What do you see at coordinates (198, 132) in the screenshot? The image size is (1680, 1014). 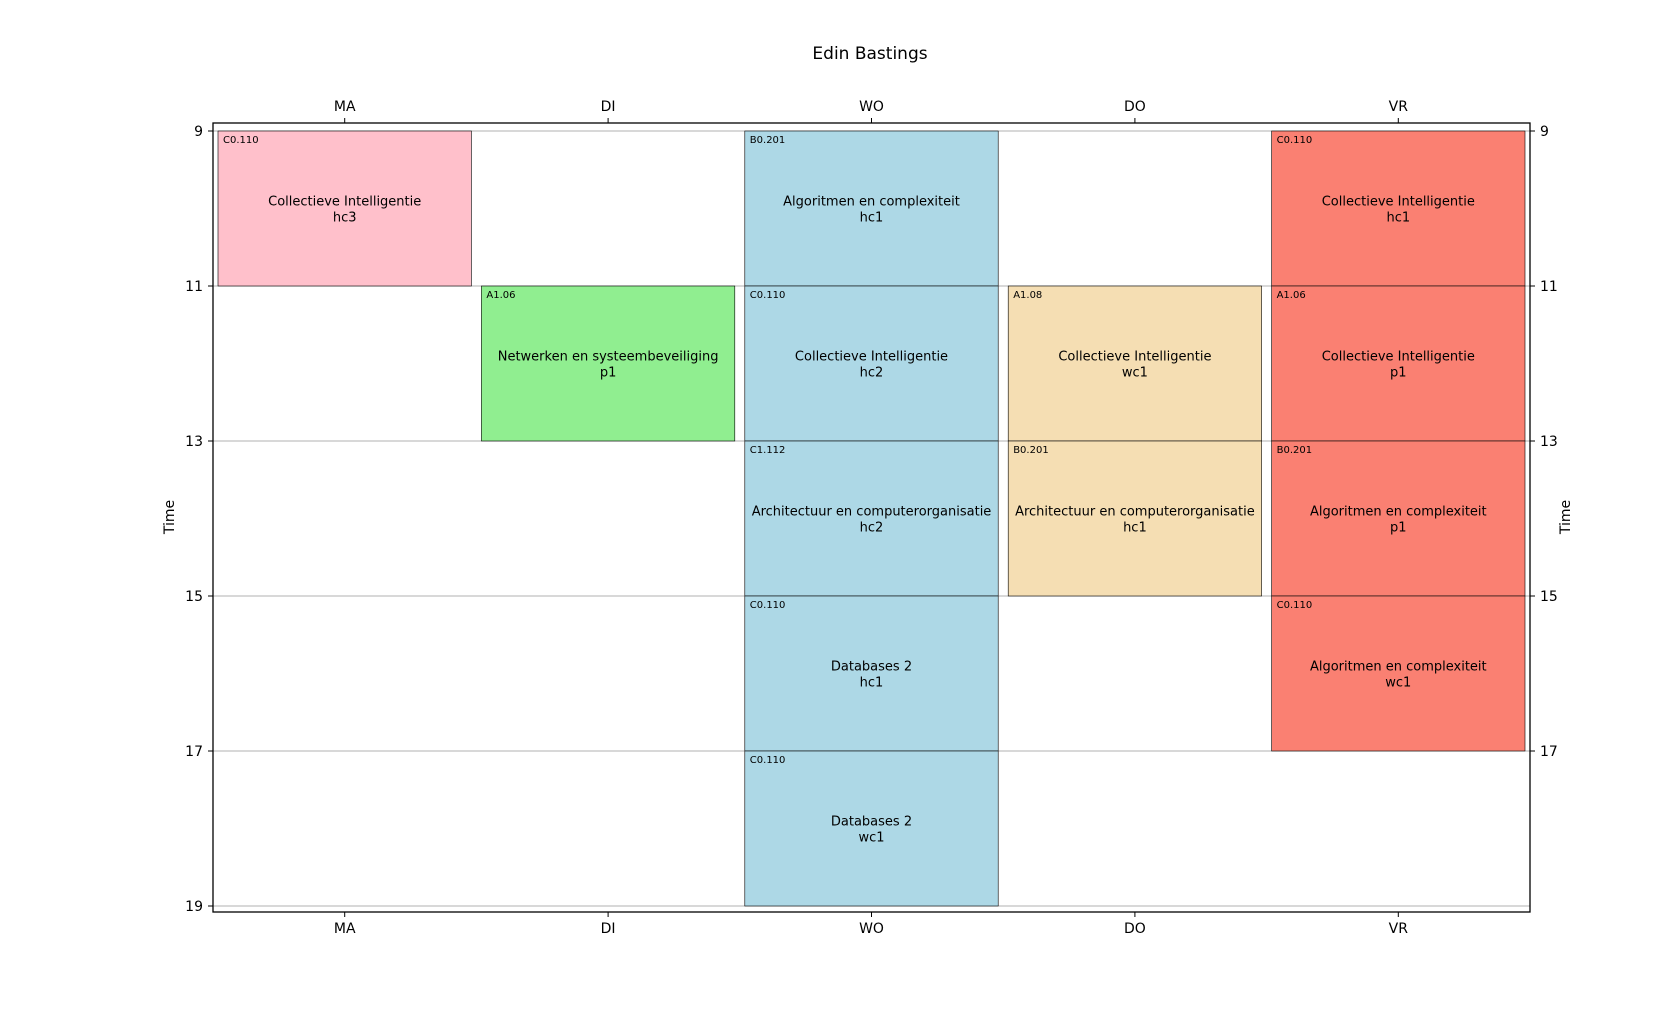 I see `y-tick-label-left: 9` at bounding box center [198, 132].